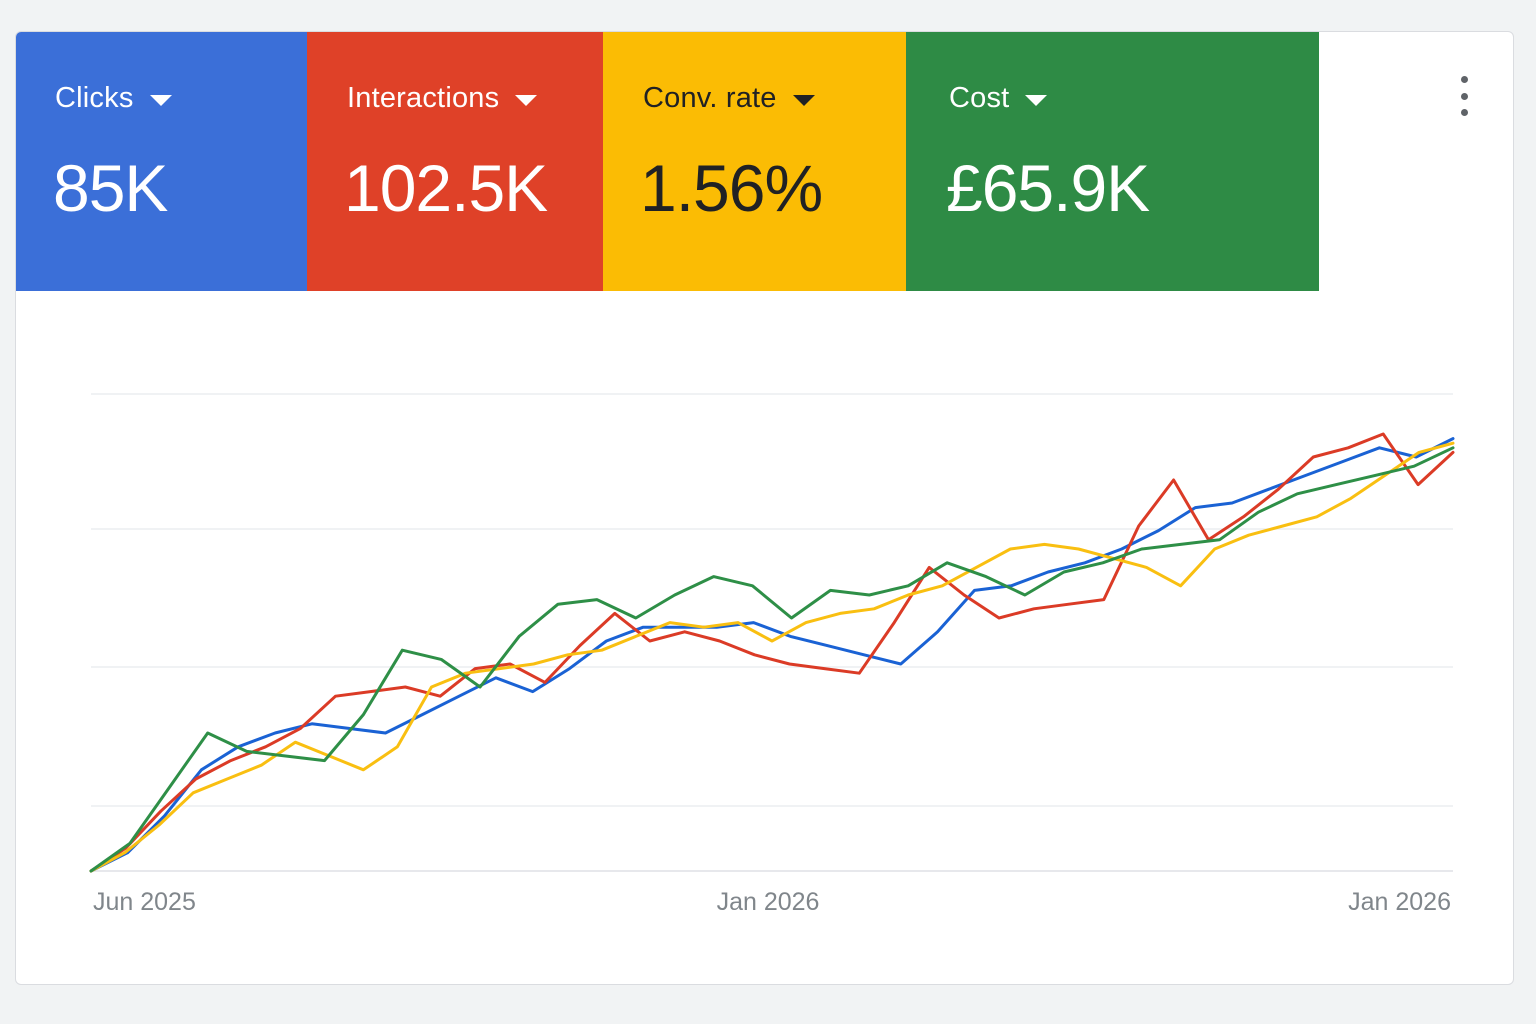 Image resolution: width=1536 pixels, height=1024 pixels. What do you see at coordinates (423, 98) in the screenshot?
I see `scorecard-interactions-label: Interactions` at bounding box center [423, 98].